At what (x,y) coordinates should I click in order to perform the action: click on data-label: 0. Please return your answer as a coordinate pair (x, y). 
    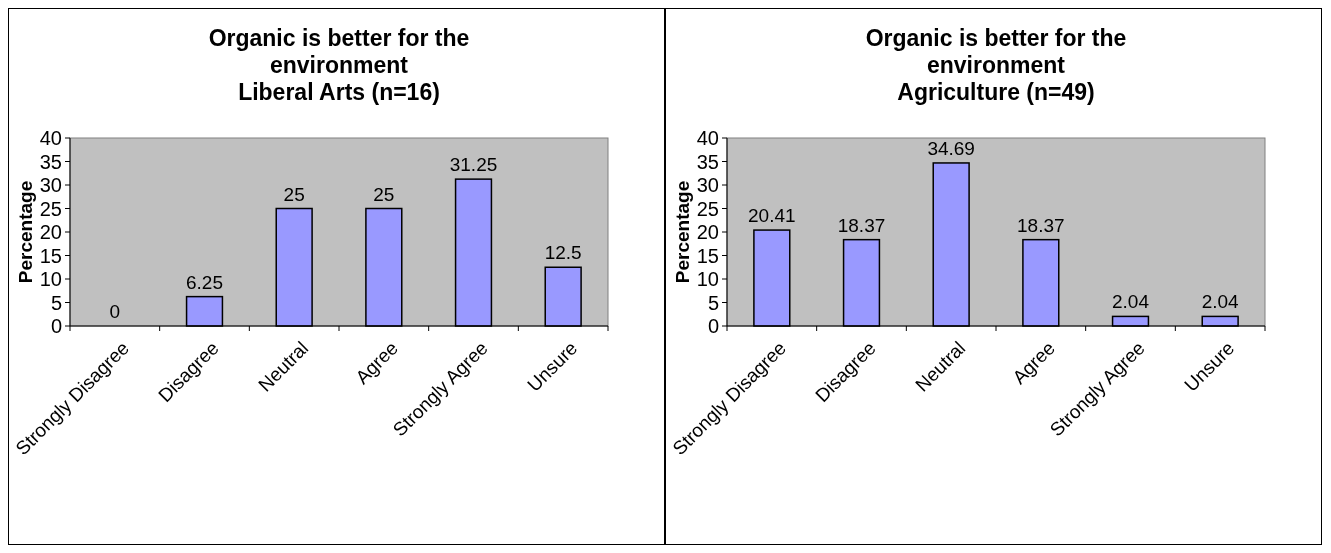
    Looking at the image, I should click on (115, 311).